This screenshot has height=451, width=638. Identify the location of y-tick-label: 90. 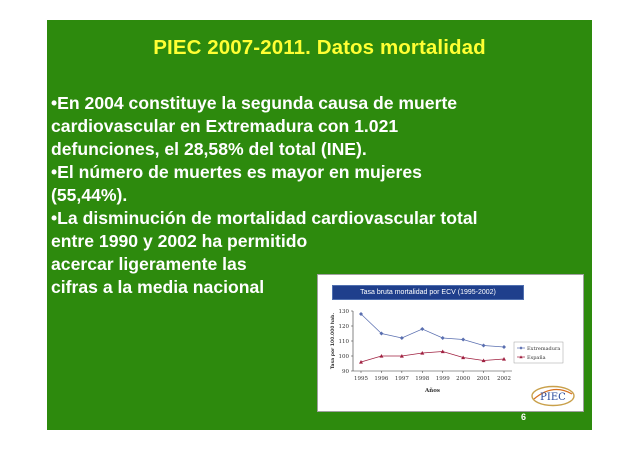
(345, 372).